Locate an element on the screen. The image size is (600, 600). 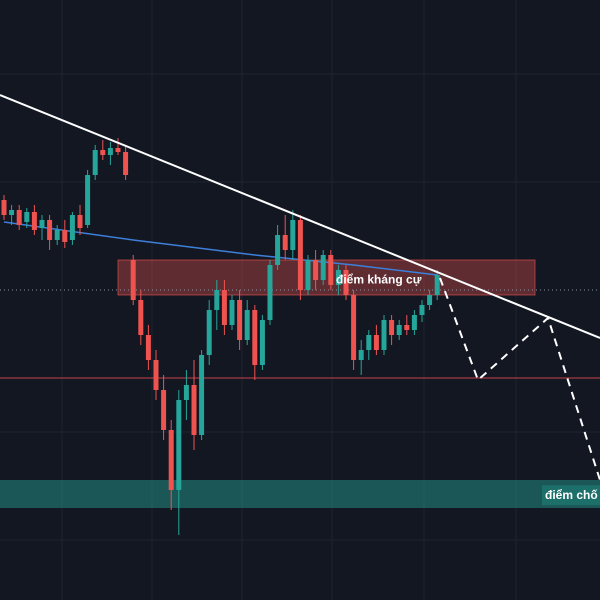
annotation: điểm kháng cự is located at coordinates (379, 280).